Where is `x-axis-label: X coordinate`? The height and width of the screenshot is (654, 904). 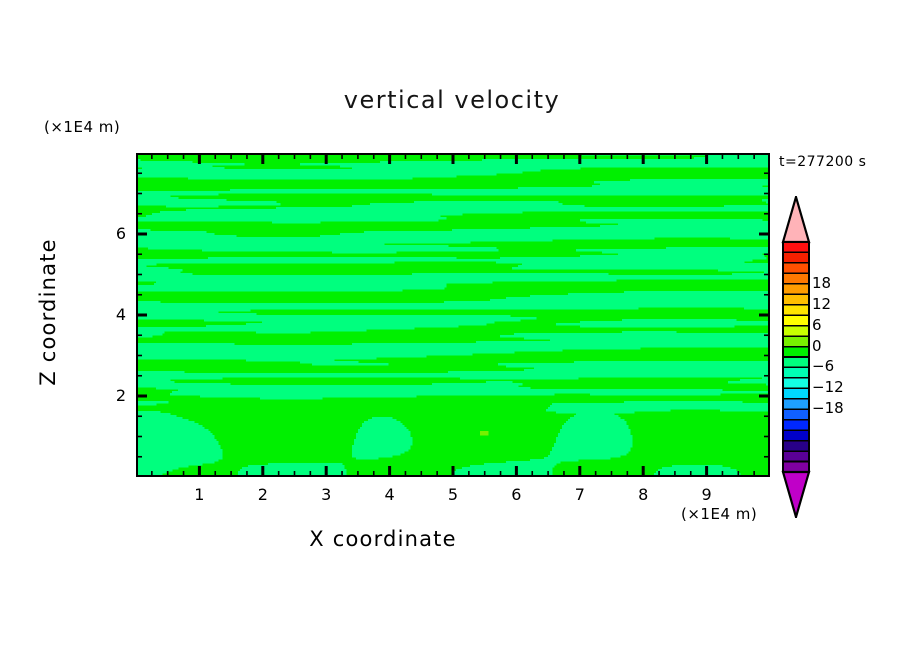
x-axis-label: X coordinate is located at coordinates (383, 539).